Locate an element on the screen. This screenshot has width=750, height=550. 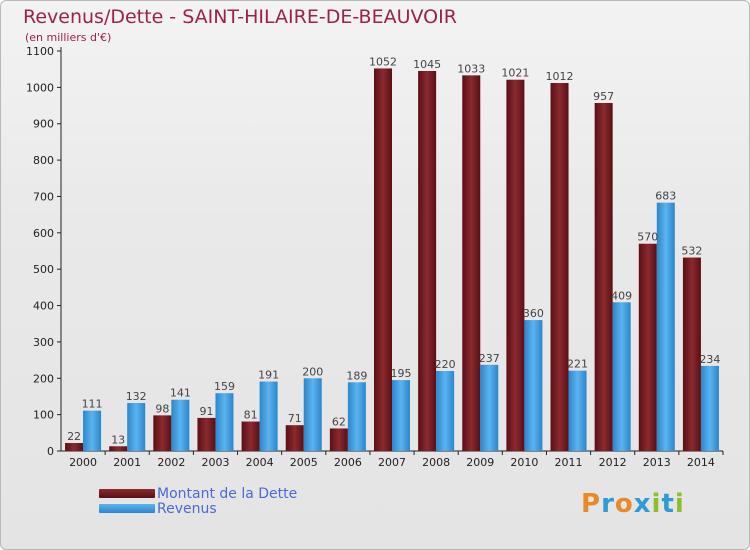
revenue-value-label: 132 is located at coordinates (136, 396).